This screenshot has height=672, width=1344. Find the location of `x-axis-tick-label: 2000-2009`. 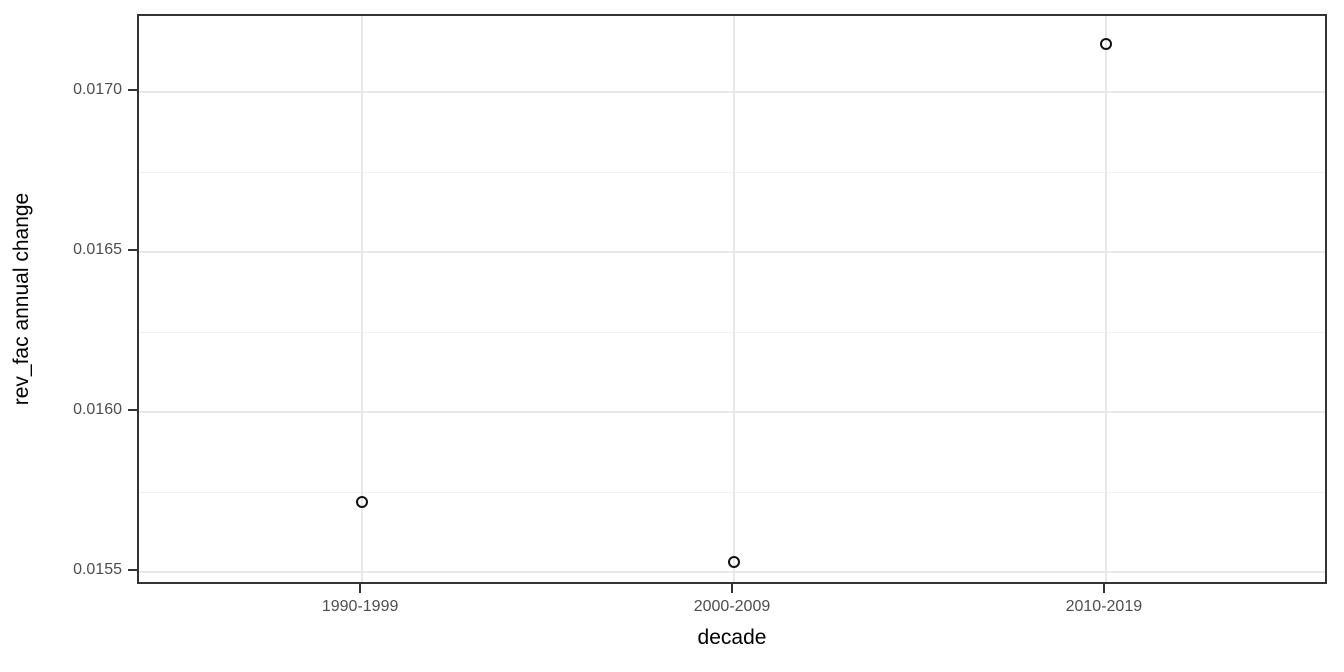

x-axis-tick-label: 2000-2009 is located at coordinates (732, 606).